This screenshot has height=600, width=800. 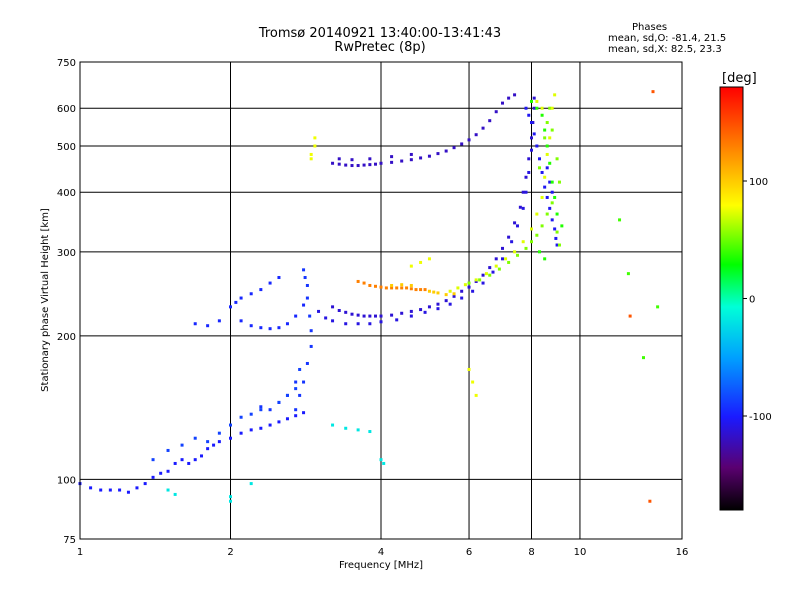 I want to click on phase-stats-title: Phases, so click(x=650, y=27).